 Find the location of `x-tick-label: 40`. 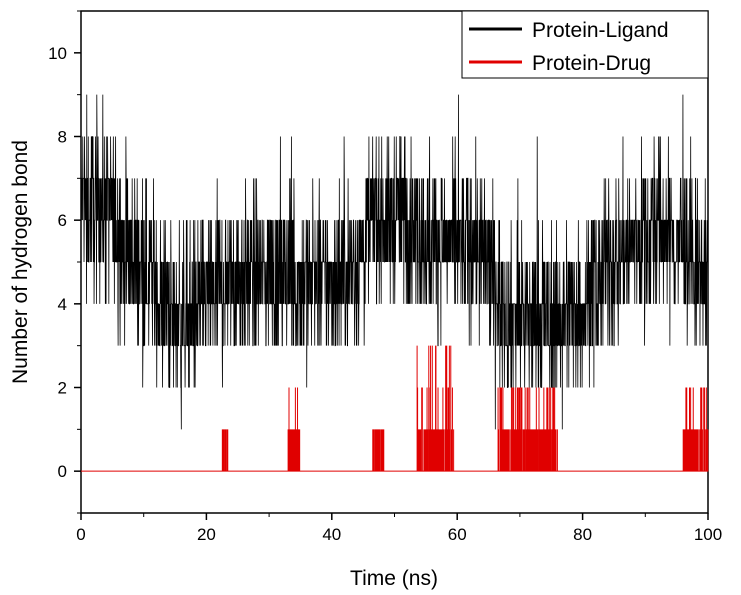

x-tick-label: 40 is located at coordinates (331, 534).